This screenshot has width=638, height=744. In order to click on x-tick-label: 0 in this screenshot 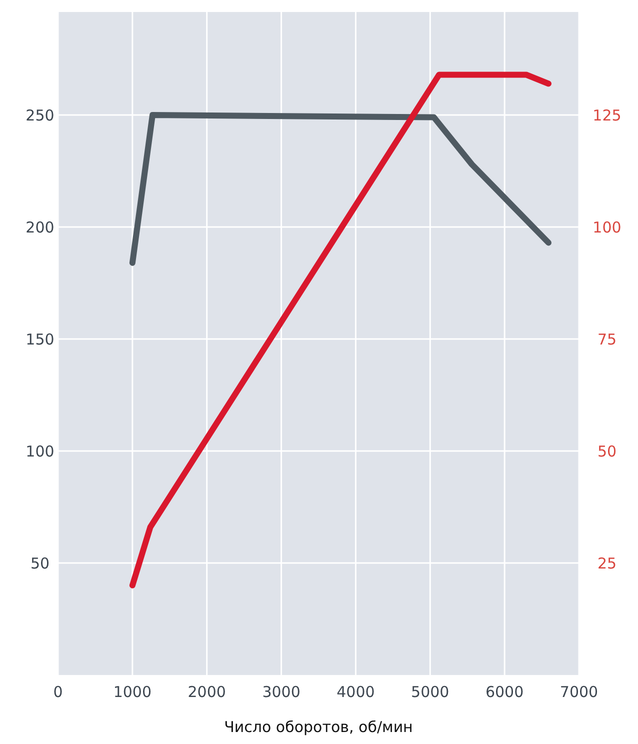, I will do `click(58, 692)`.